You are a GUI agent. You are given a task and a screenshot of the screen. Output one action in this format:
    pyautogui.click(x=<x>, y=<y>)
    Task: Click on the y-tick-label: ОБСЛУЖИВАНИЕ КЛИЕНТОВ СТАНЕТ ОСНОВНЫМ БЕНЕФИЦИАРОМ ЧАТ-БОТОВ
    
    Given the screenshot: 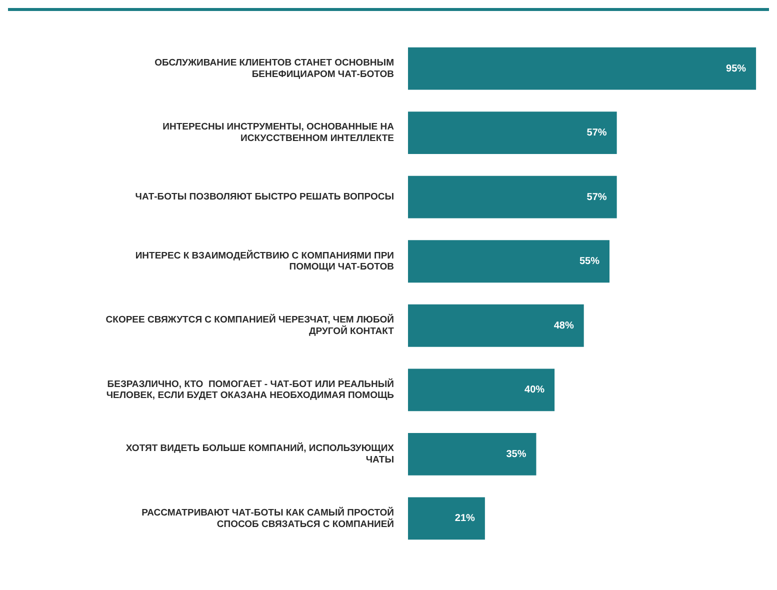 What is the action you would take?
    pyautogui.click(x=274, y=68)
    